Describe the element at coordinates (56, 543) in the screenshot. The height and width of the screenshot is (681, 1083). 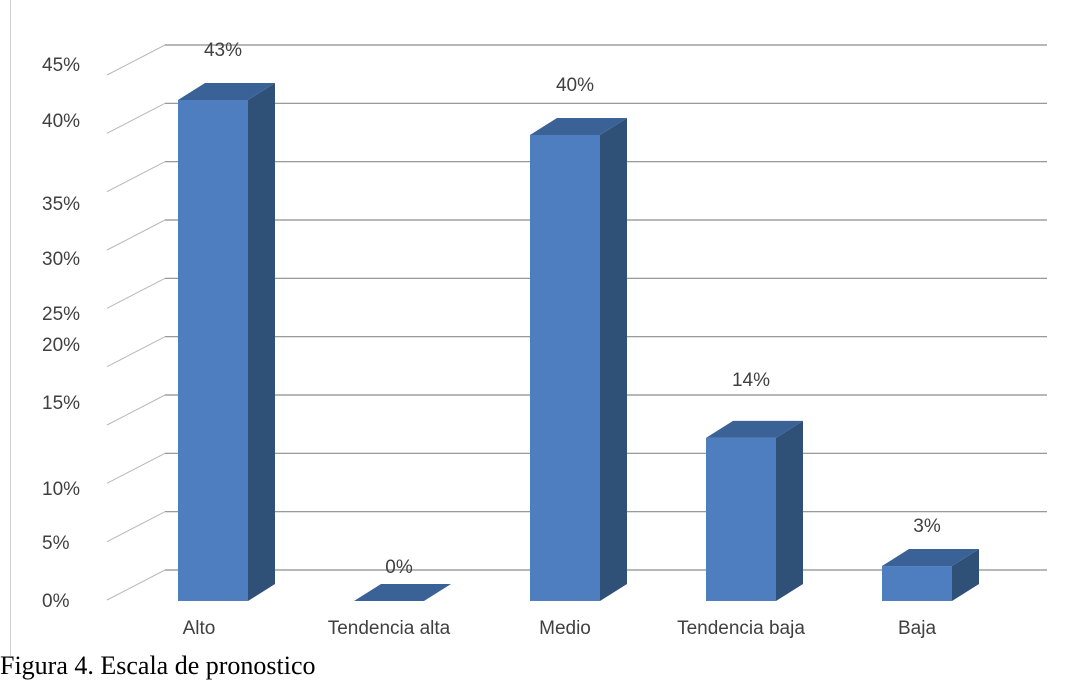
I see `y-tick-label: 5%` at that location.